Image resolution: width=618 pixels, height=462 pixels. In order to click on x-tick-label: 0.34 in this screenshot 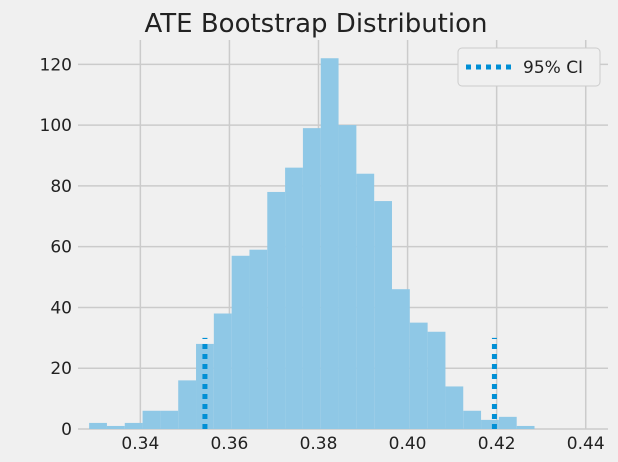, I will do `click(140, 444)`.